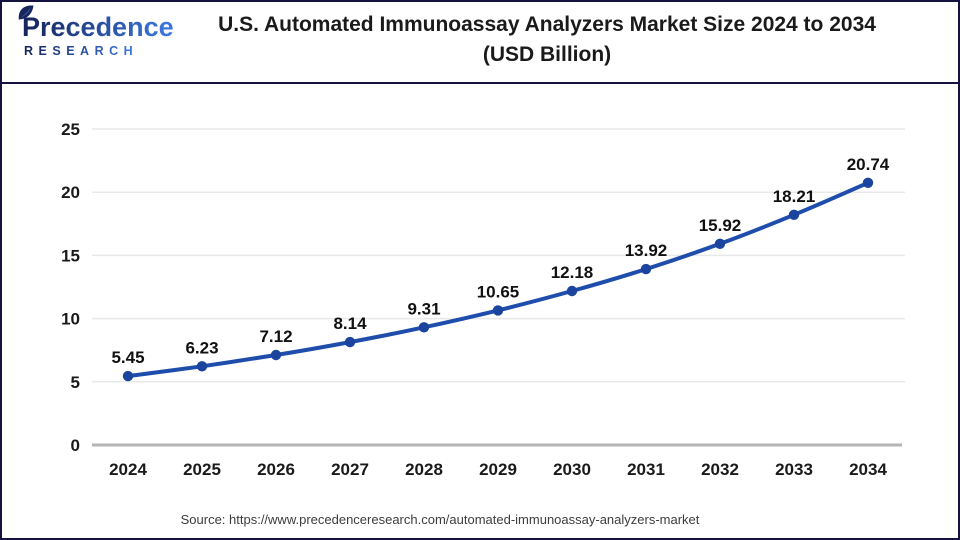 Image resolution: width=960 pixels, height=540 pixels. What do you see at coordinates (547, 55) in the screenshot?
I see `title-line-2: (USD Billion)` at bounding box center [547, 55].